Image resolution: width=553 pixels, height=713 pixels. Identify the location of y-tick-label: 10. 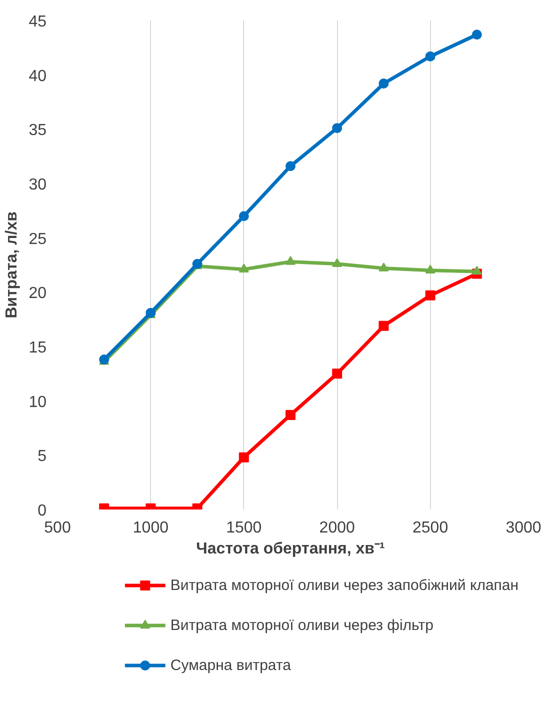
(37, 402).